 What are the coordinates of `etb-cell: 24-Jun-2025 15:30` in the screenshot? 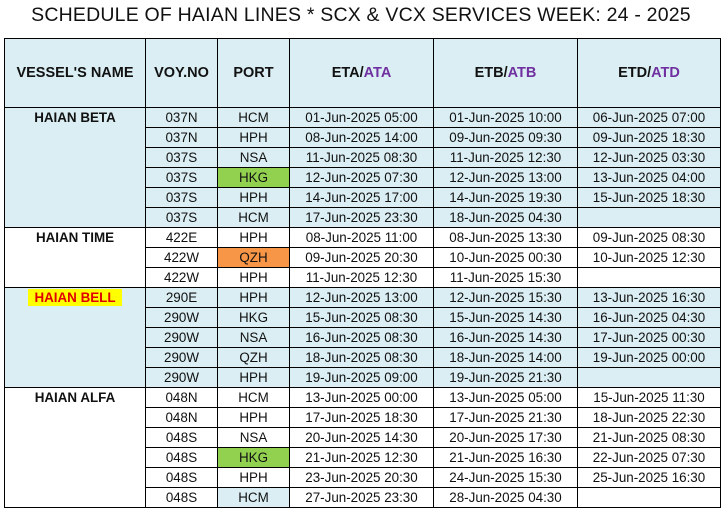 It's located at (505, 477).